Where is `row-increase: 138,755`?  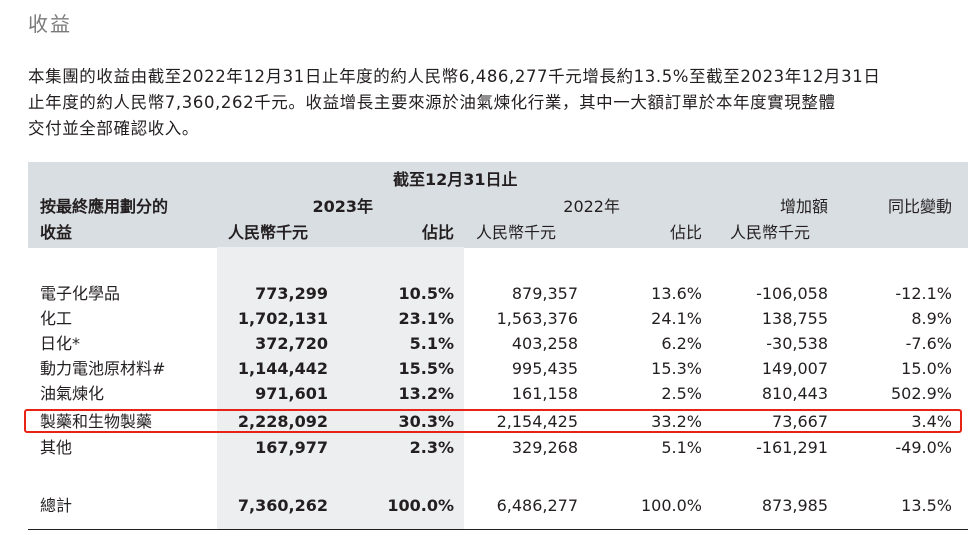
row-increase: 138,755 is located at coordinates (794, 318).